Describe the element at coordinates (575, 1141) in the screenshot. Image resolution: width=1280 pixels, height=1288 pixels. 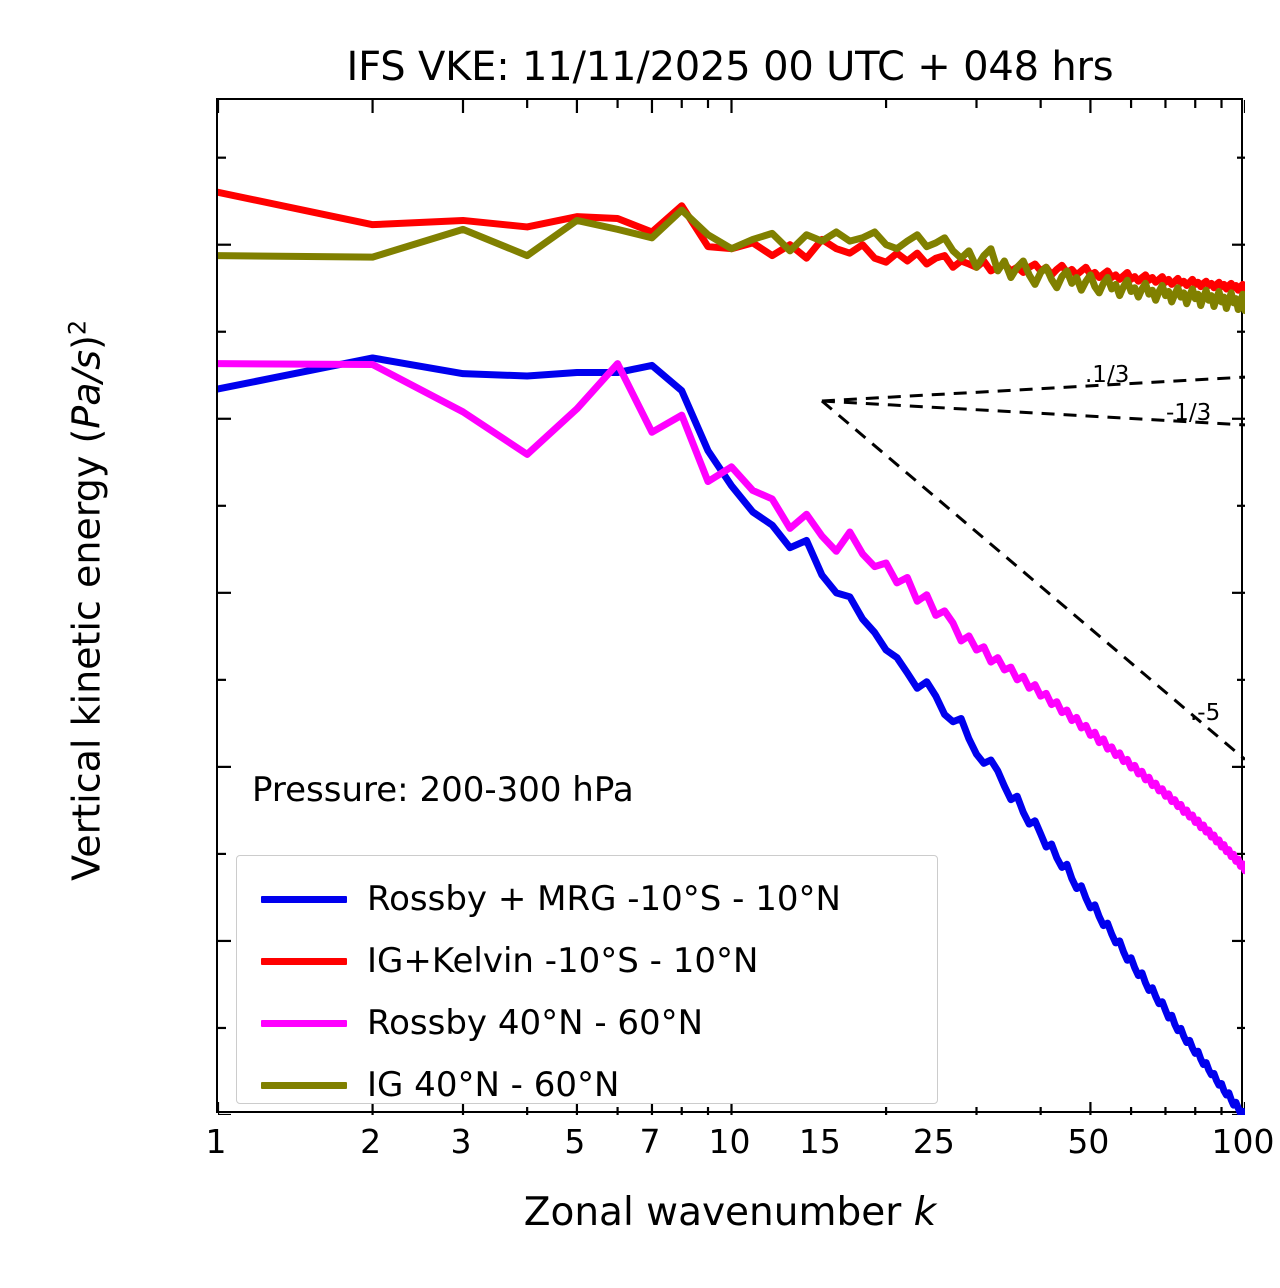
I see `x-tick-label: 5` at that location.